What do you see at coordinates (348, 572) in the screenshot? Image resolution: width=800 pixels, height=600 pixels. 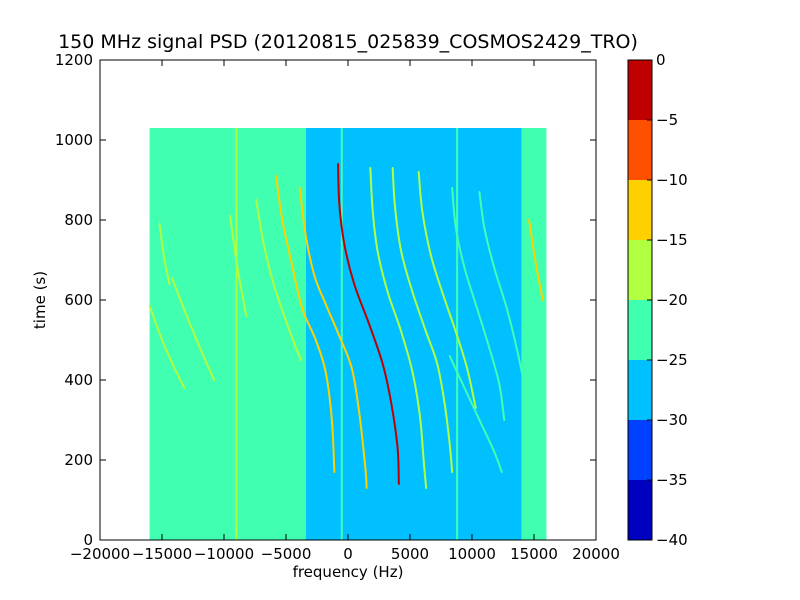 I see `x-axis-label: frequency (Hz)` at bounding box center [348, 572].